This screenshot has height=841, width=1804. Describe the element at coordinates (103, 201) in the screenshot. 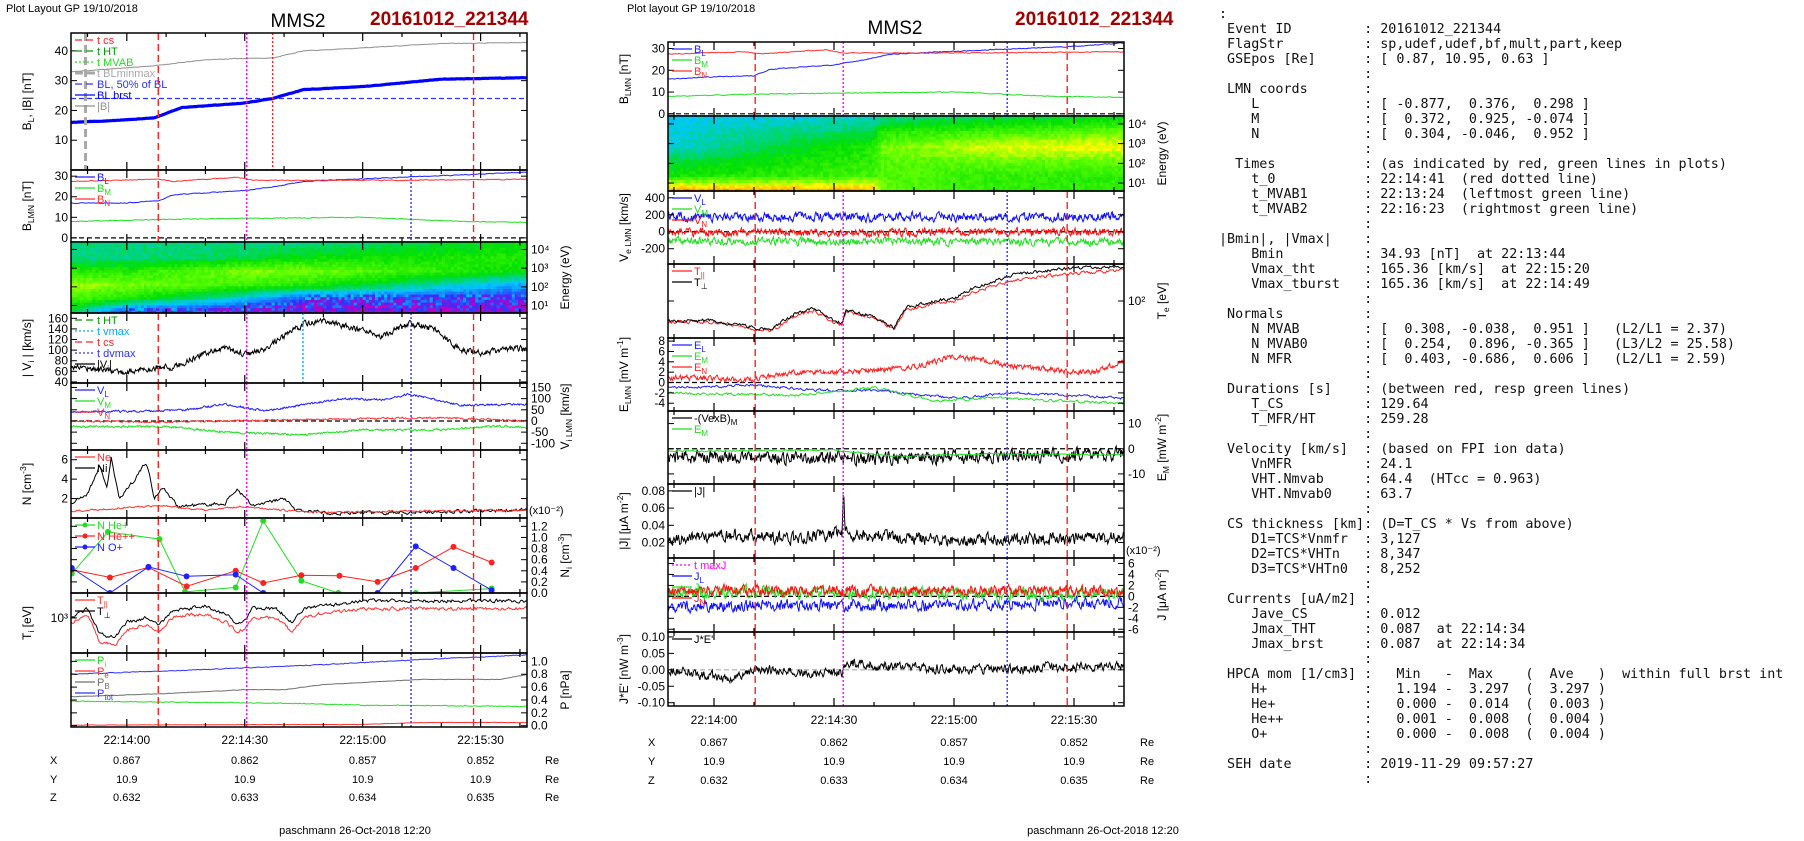

I see `legend-label: BN` at that location.